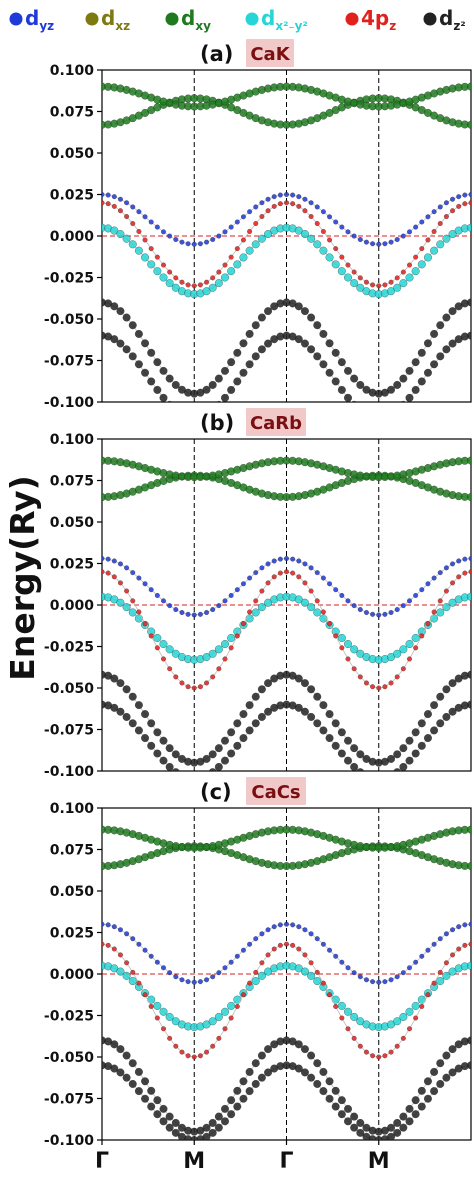 This screenshot has height=1178, width=474. Describe the element at coordinates (379, 1161) in the screenshot. I see `x-tick-label: M` at that location.